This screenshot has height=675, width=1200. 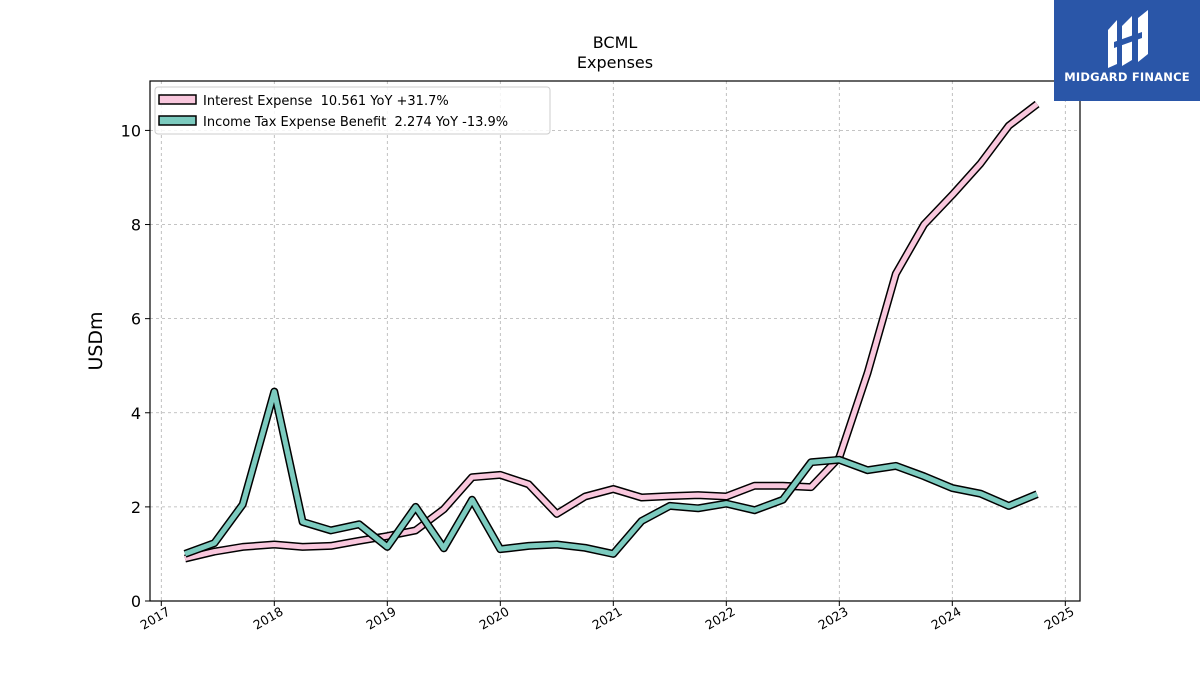 I want to click on x-tick-label: 2020, so click(x=494, y=618).